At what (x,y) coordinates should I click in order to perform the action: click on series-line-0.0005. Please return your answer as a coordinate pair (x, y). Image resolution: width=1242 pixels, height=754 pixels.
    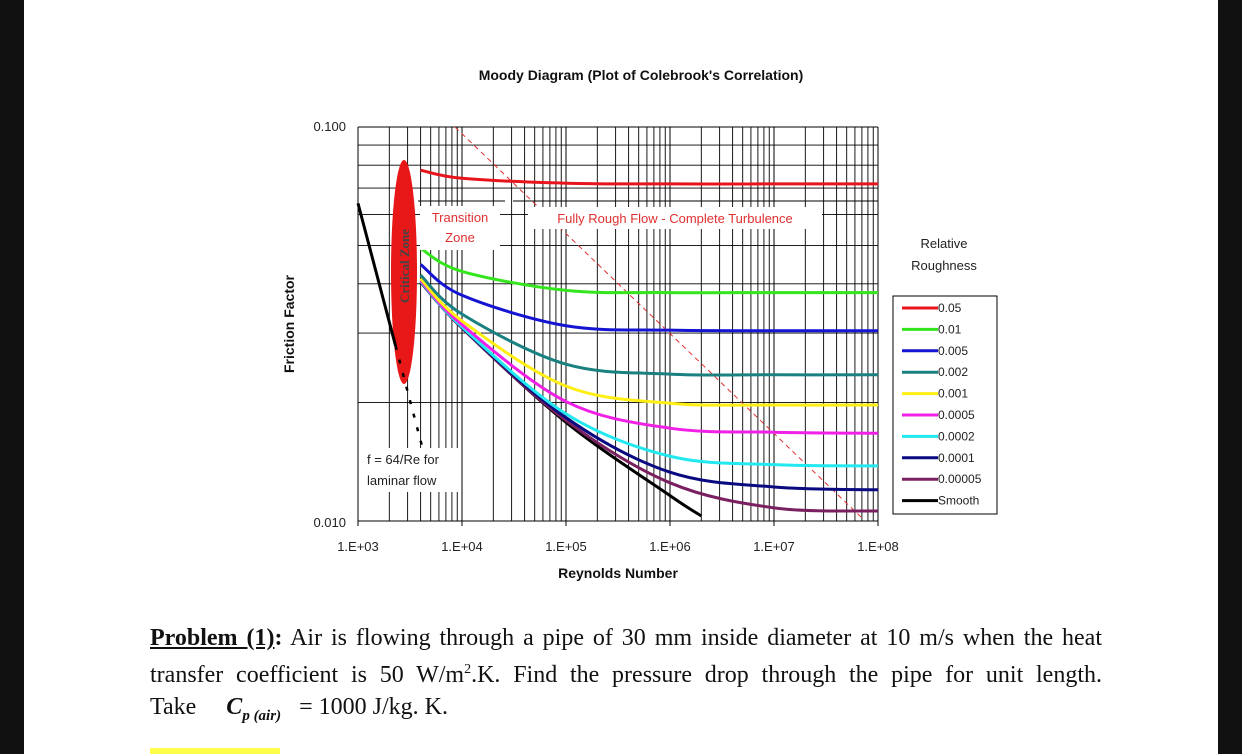
    Looking at the image, I should click on (648, 357).